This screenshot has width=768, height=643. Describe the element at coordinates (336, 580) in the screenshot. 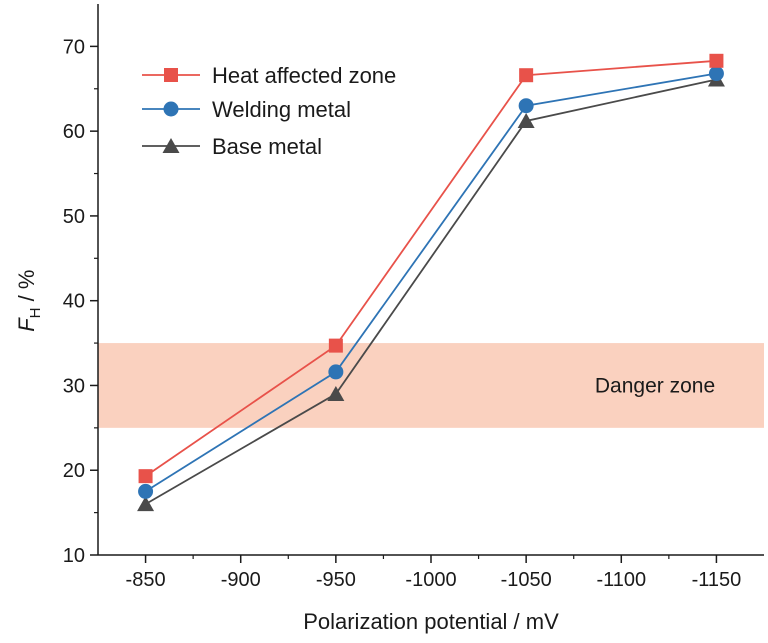

I see `x-tick-label: -950` at that location.